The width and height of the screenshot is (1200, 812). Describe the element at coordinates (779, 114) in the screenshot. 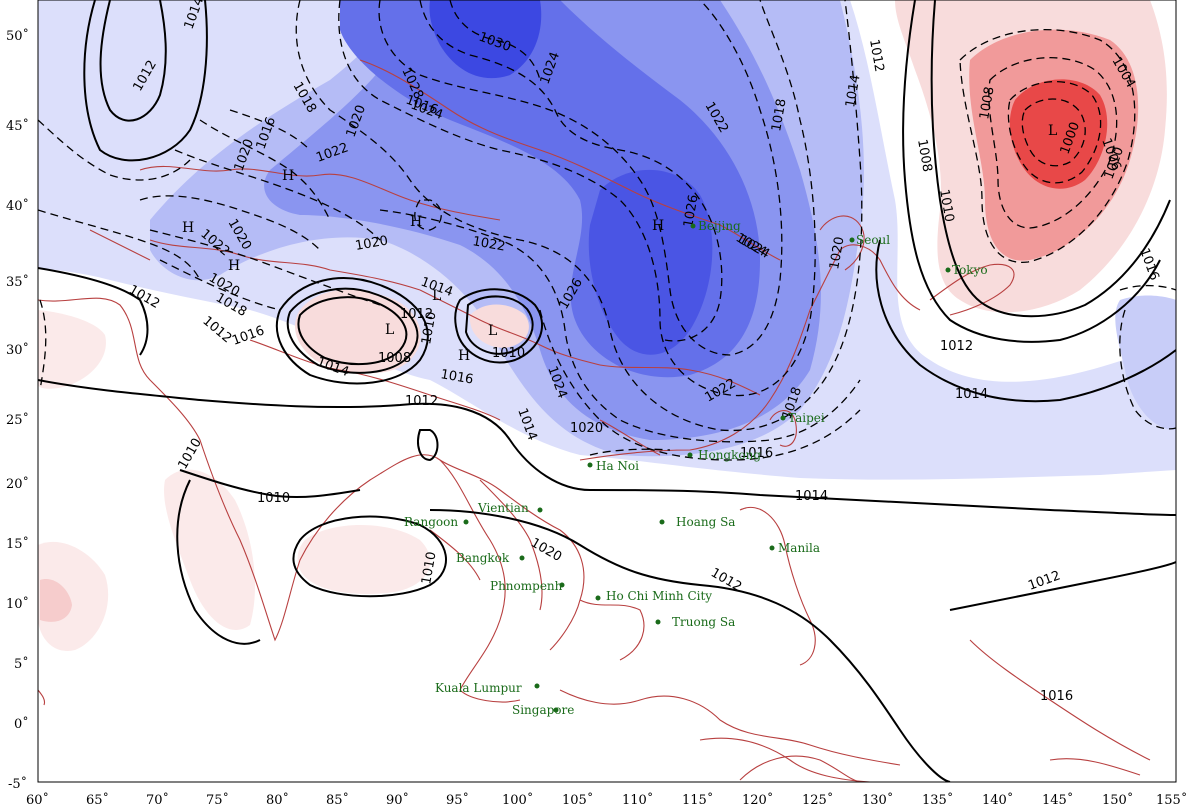

I see `isobar-label: 1018` at that location.